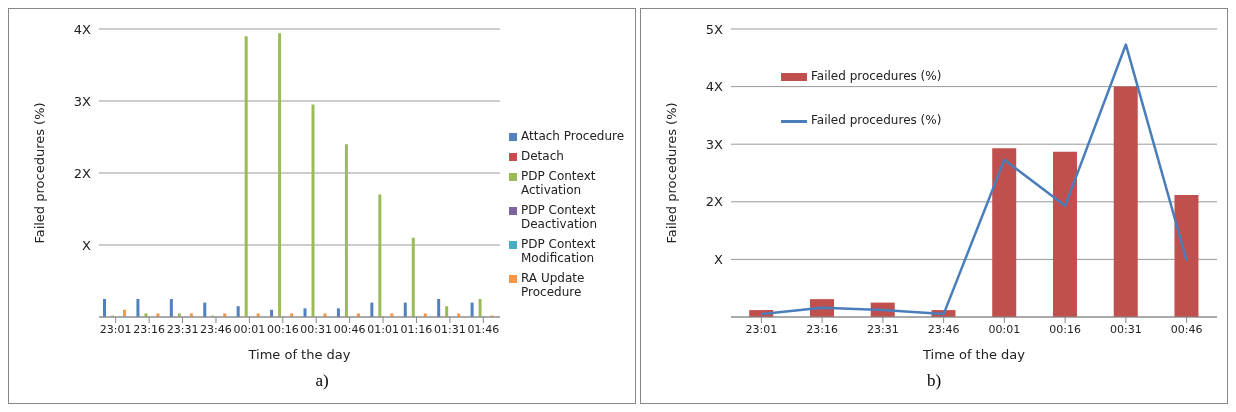 This screenshot has width=1236, height=412. What do you see at coordinates (383, 329) in the screenshot?
I see `x-tick-label: 01:01` at bounding box center [383, 329].